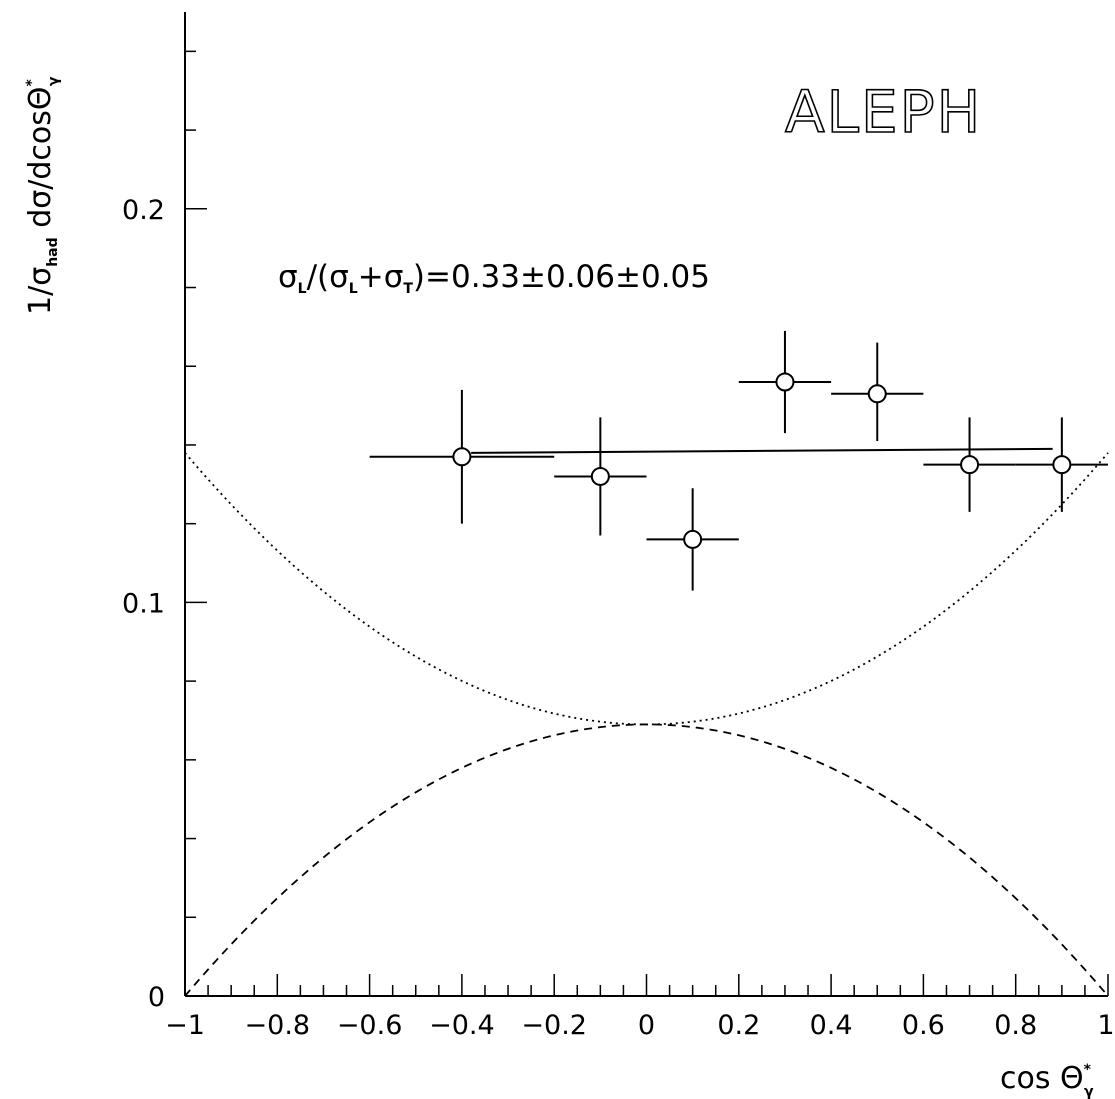  I want to click on y-tick-label: 0.1, so click(143, 603).